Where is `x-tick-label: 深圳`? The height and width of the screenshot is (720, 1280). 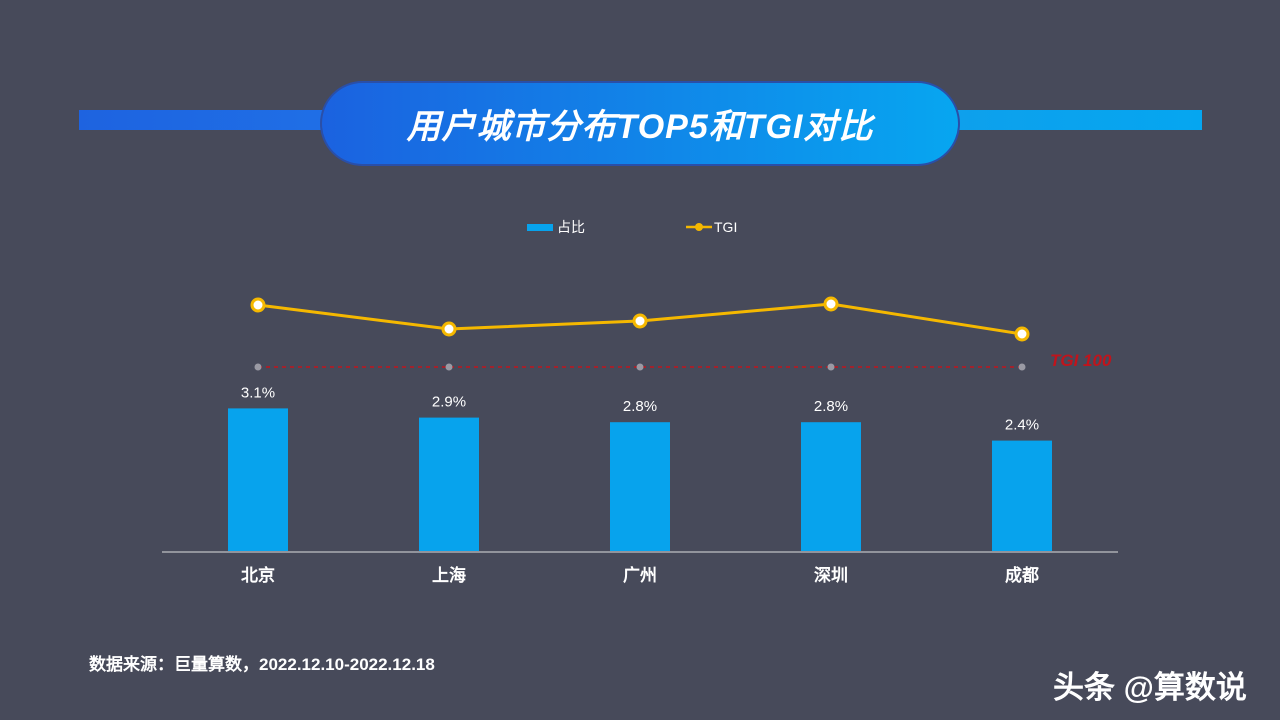 x-tick-label: 深圳 is located at coordinates (831, 575).